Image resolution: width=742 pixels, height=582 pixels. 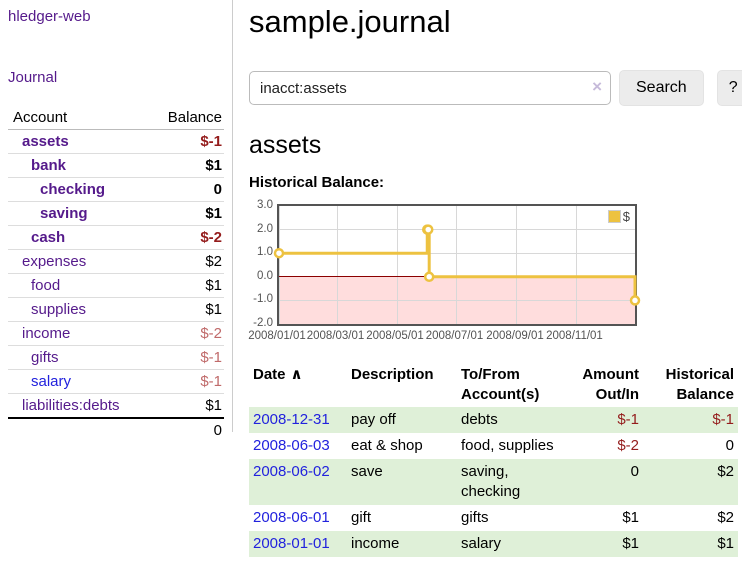 I want to click on sidebar-item-journal: Journal, so click(x=33, y=77).